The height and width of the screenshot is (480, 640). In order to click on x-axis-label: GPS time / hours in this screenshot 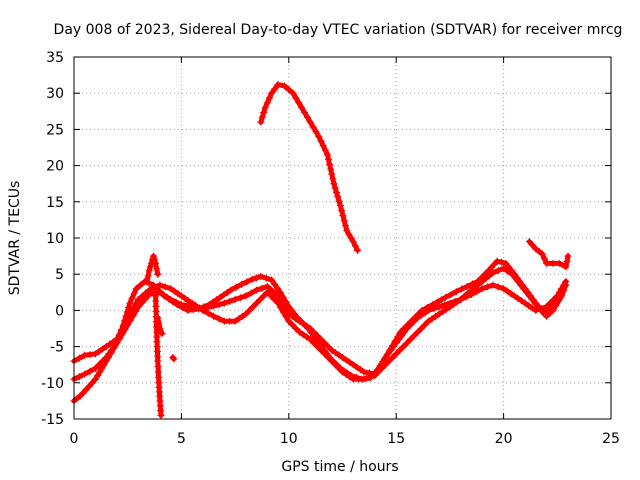, I will do `click(339, 467)`.